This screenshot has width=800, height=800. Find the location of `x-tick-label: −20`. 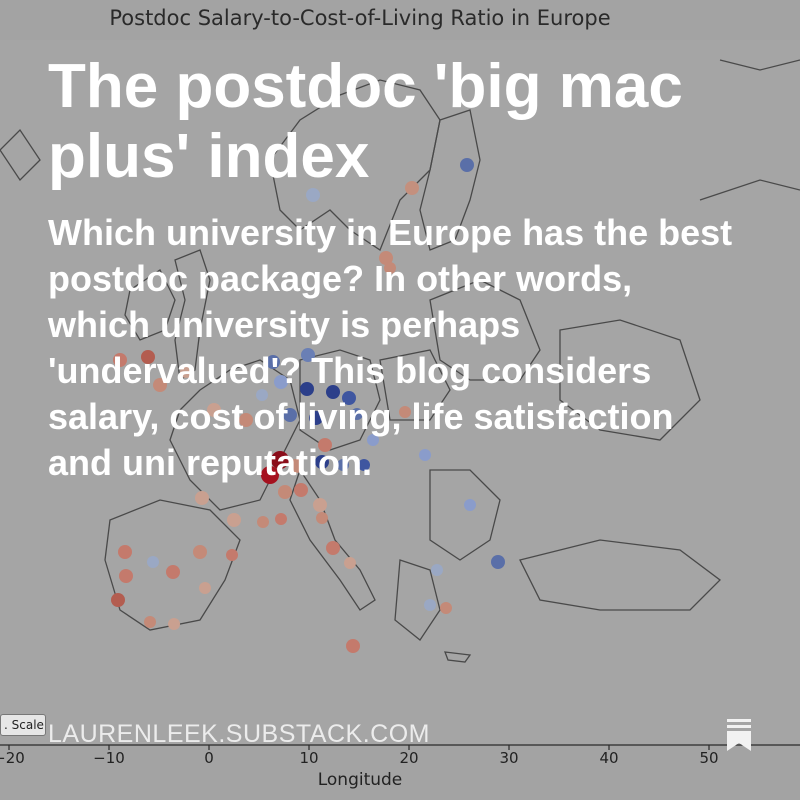

x-tick-label: −20 is located at coordinates (12, 758).